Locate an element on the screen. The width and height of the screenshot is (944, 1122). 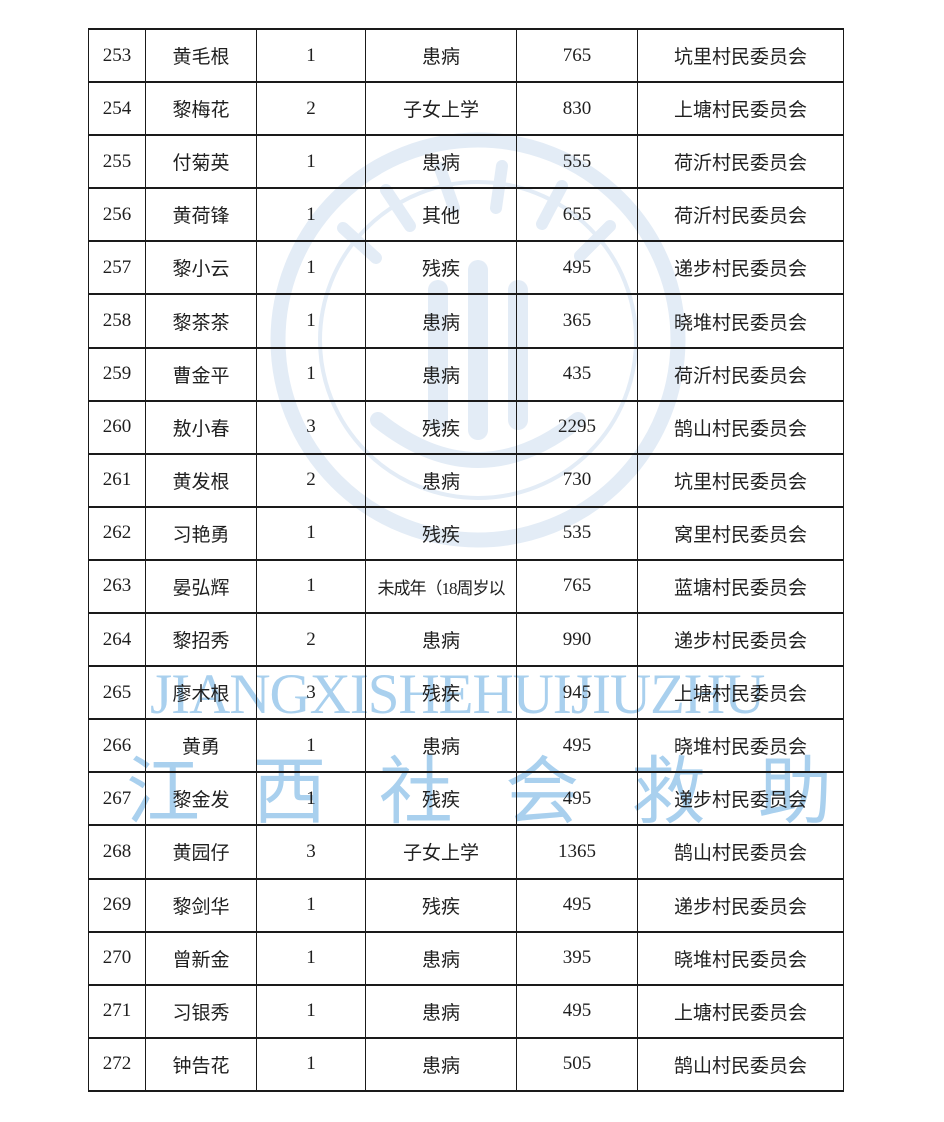
cell-village-committee: 坑里村民委员会 is located at coordinates (740, 480).